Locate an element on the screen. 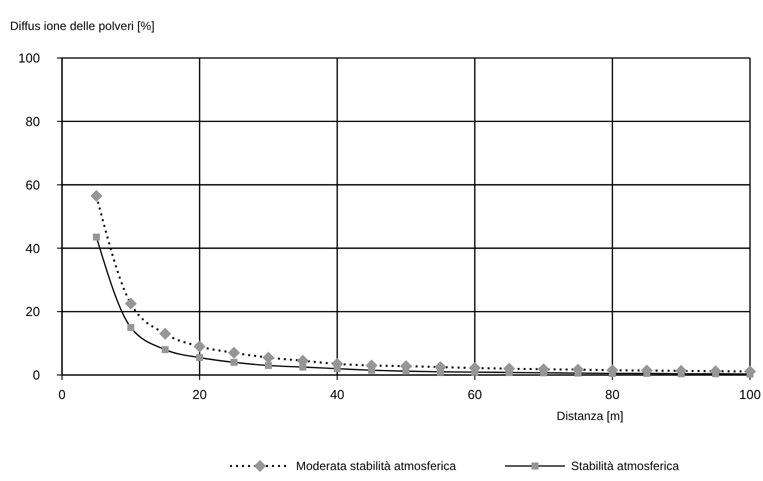 The height and width of the screenshot is (481, 763). legend-label: Moderata stabilità atmosferica is located at coordinates (376, 466).